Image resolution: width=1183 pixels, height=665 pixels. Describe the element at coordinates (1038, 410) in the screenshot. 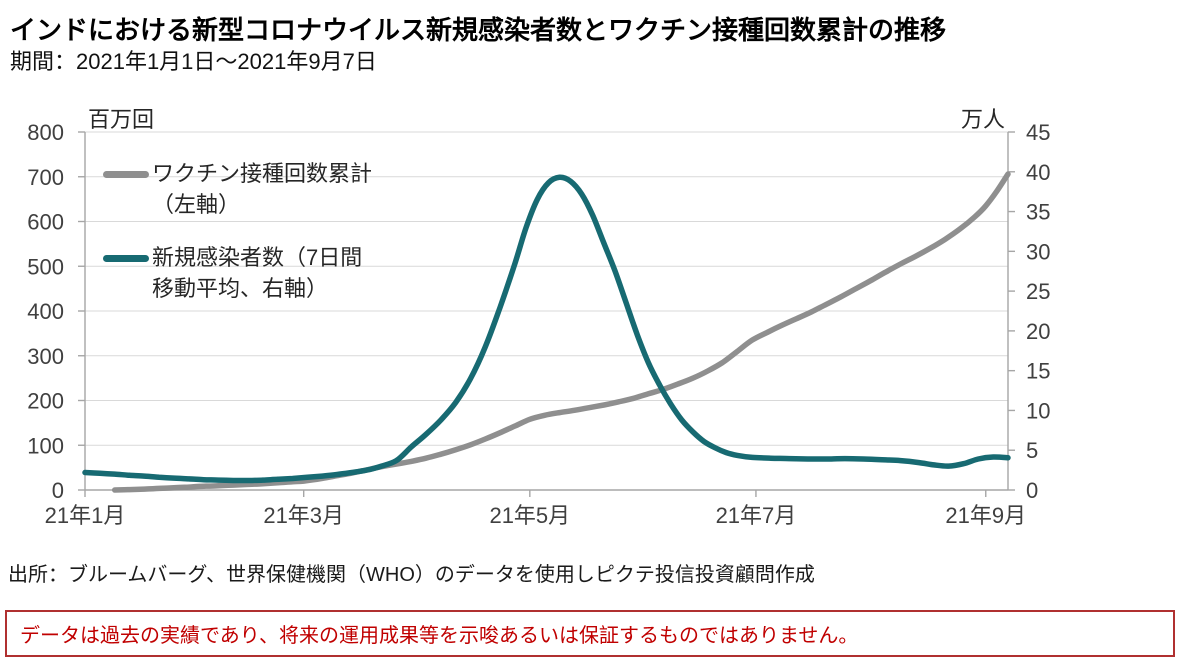

I see `right-axis-tick-label: 10` at that location.